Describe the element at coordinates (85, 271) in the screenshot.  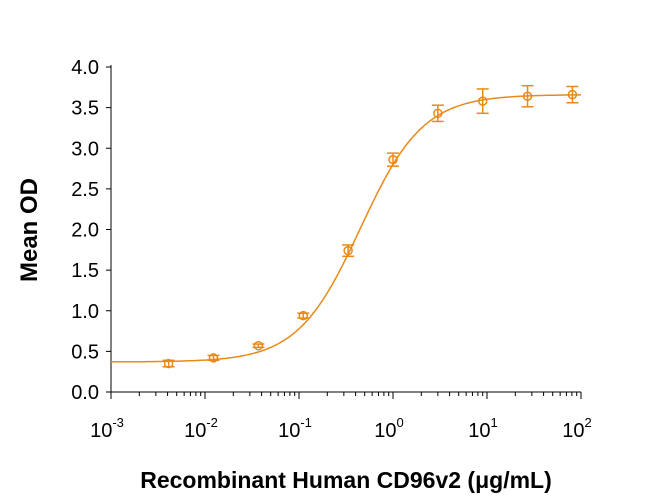
I see `y-tick-label: 1.5` at that location.